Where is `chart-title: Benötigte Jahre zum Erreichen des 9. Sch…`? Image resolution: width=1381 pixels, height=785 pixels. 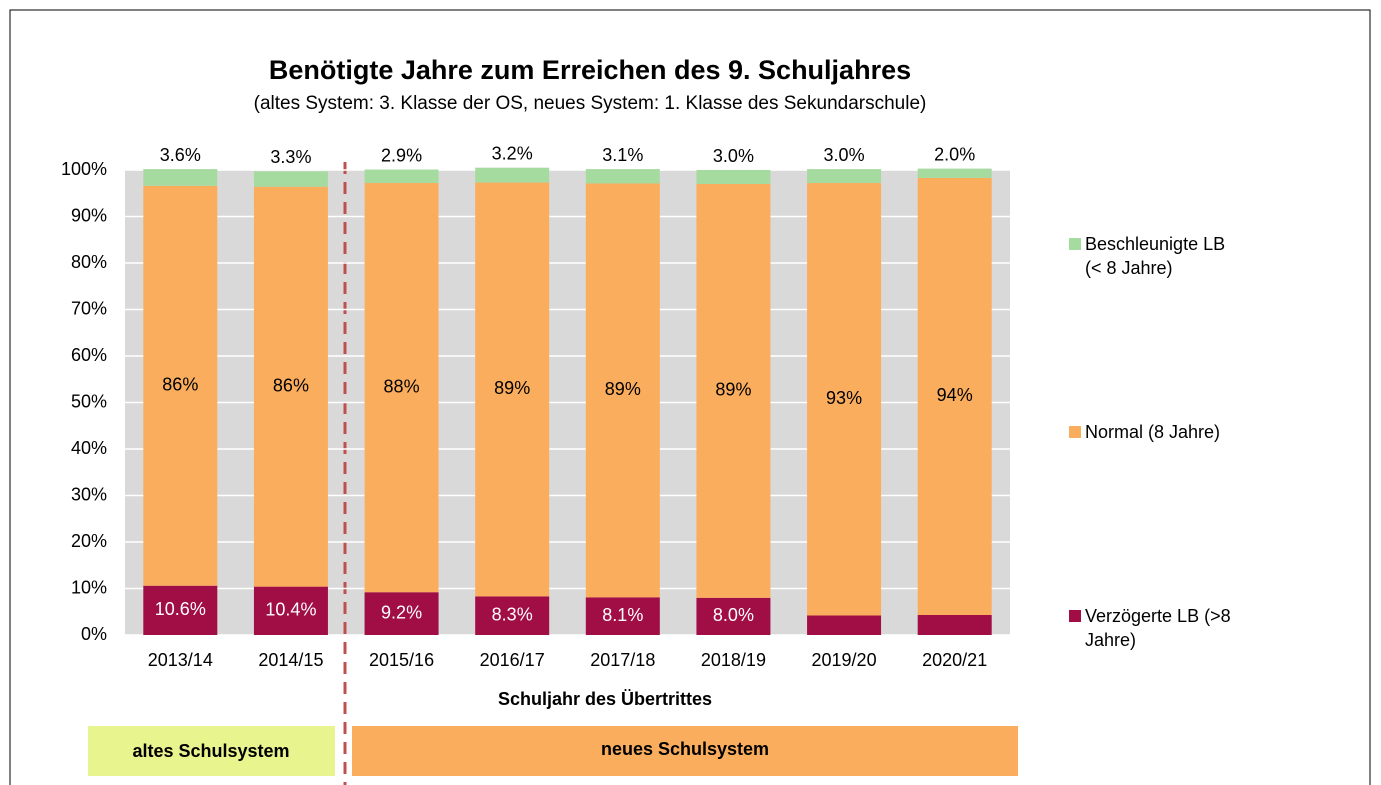 chart-title: Benötigte Jahre zum Erreichen des 9. Sch… is located at coordinates (590, 70).